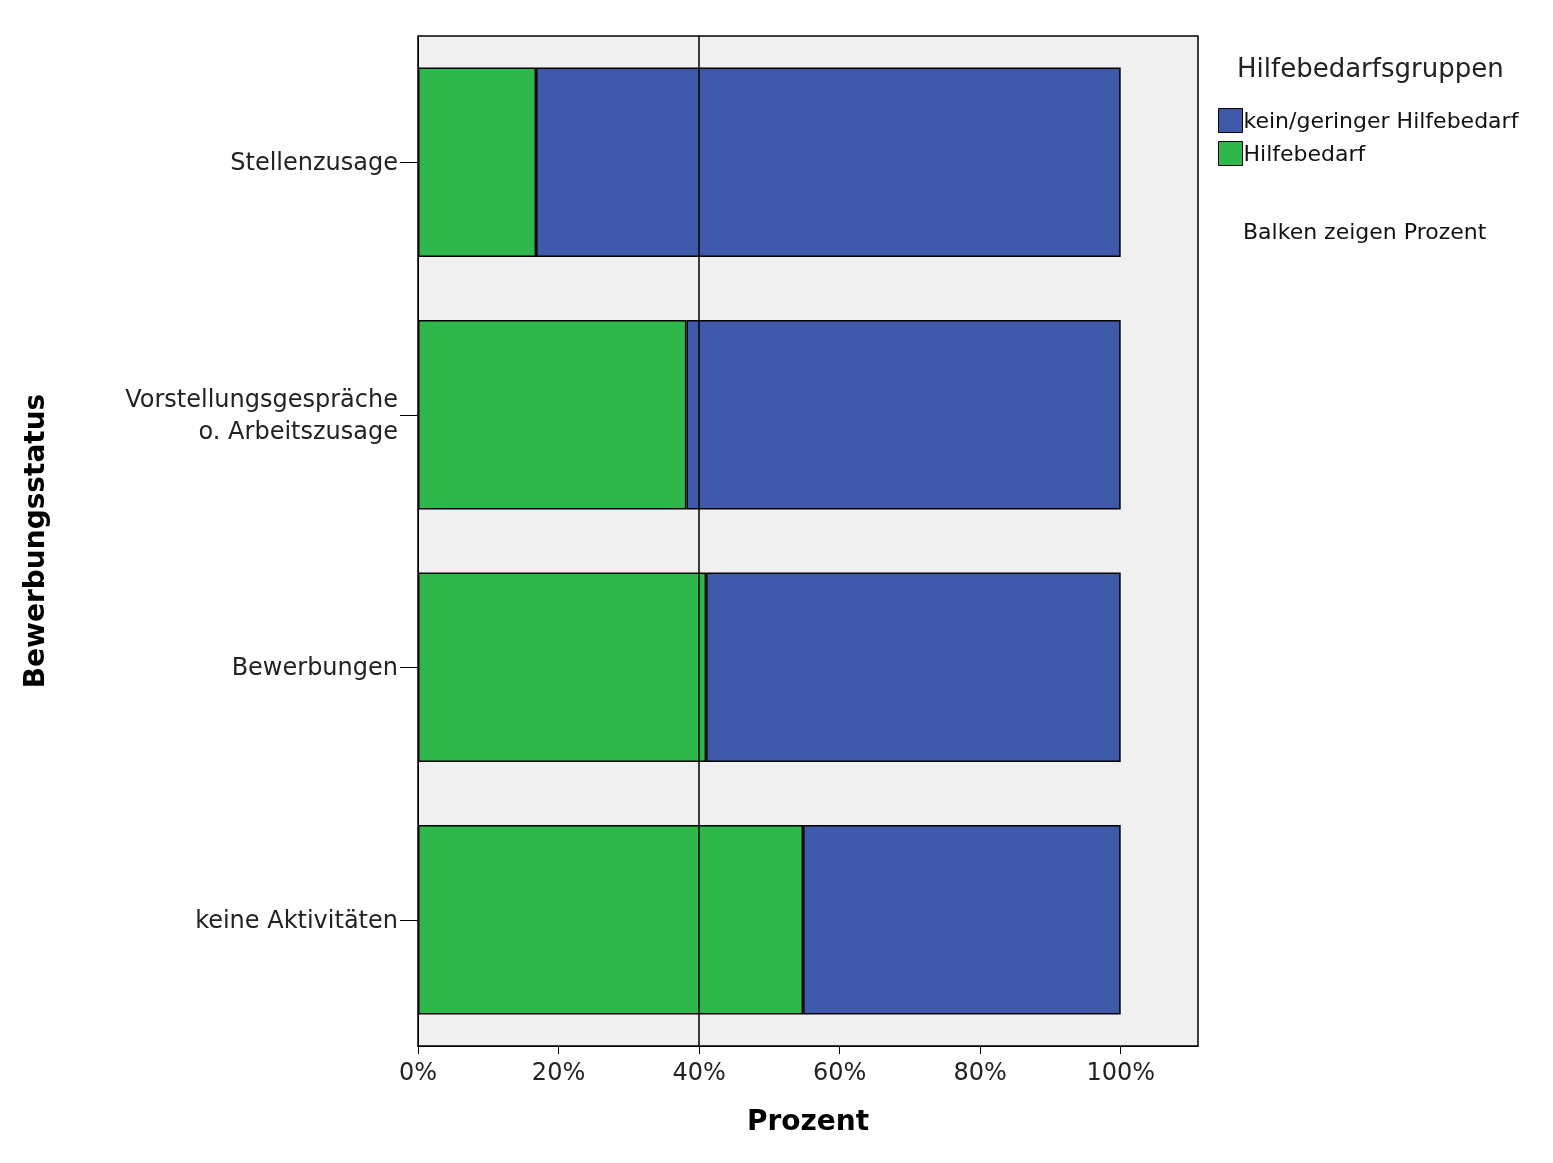  Describe the element at coordinates (1121, 1072) in the screenshot. I see `x-tick-label: 100%` at that location.